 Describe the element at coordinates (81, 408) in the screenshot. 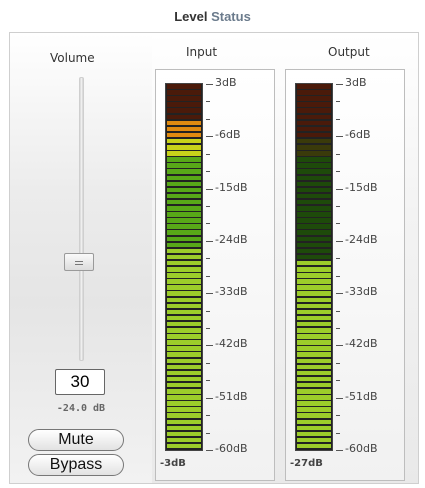

I see `volume-db-readout: -24.0 dB` at that location.